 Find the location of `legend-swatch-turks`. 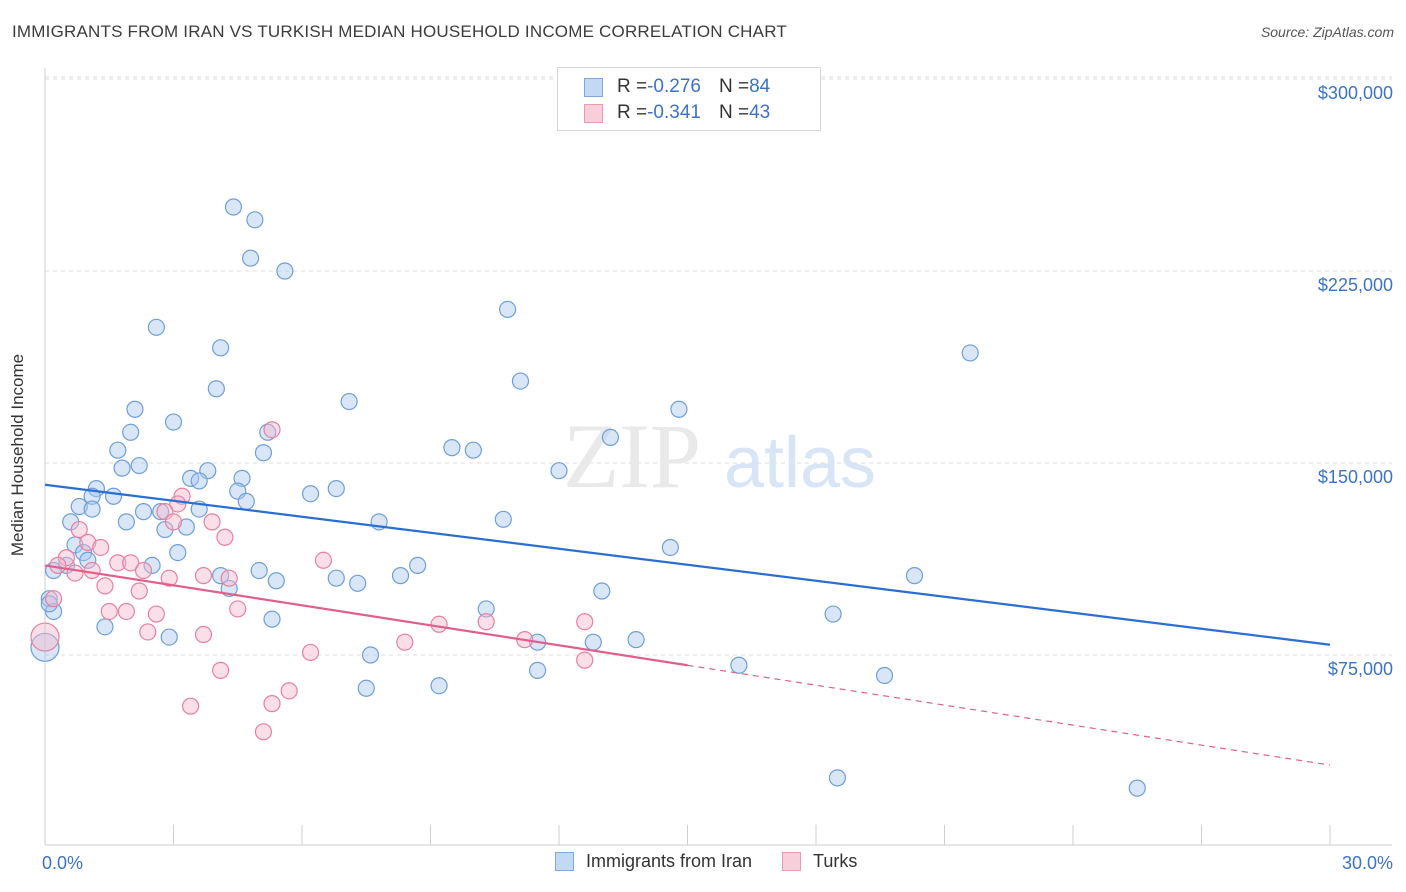

legend-swatch-turks is located at coordinates (792, 861).